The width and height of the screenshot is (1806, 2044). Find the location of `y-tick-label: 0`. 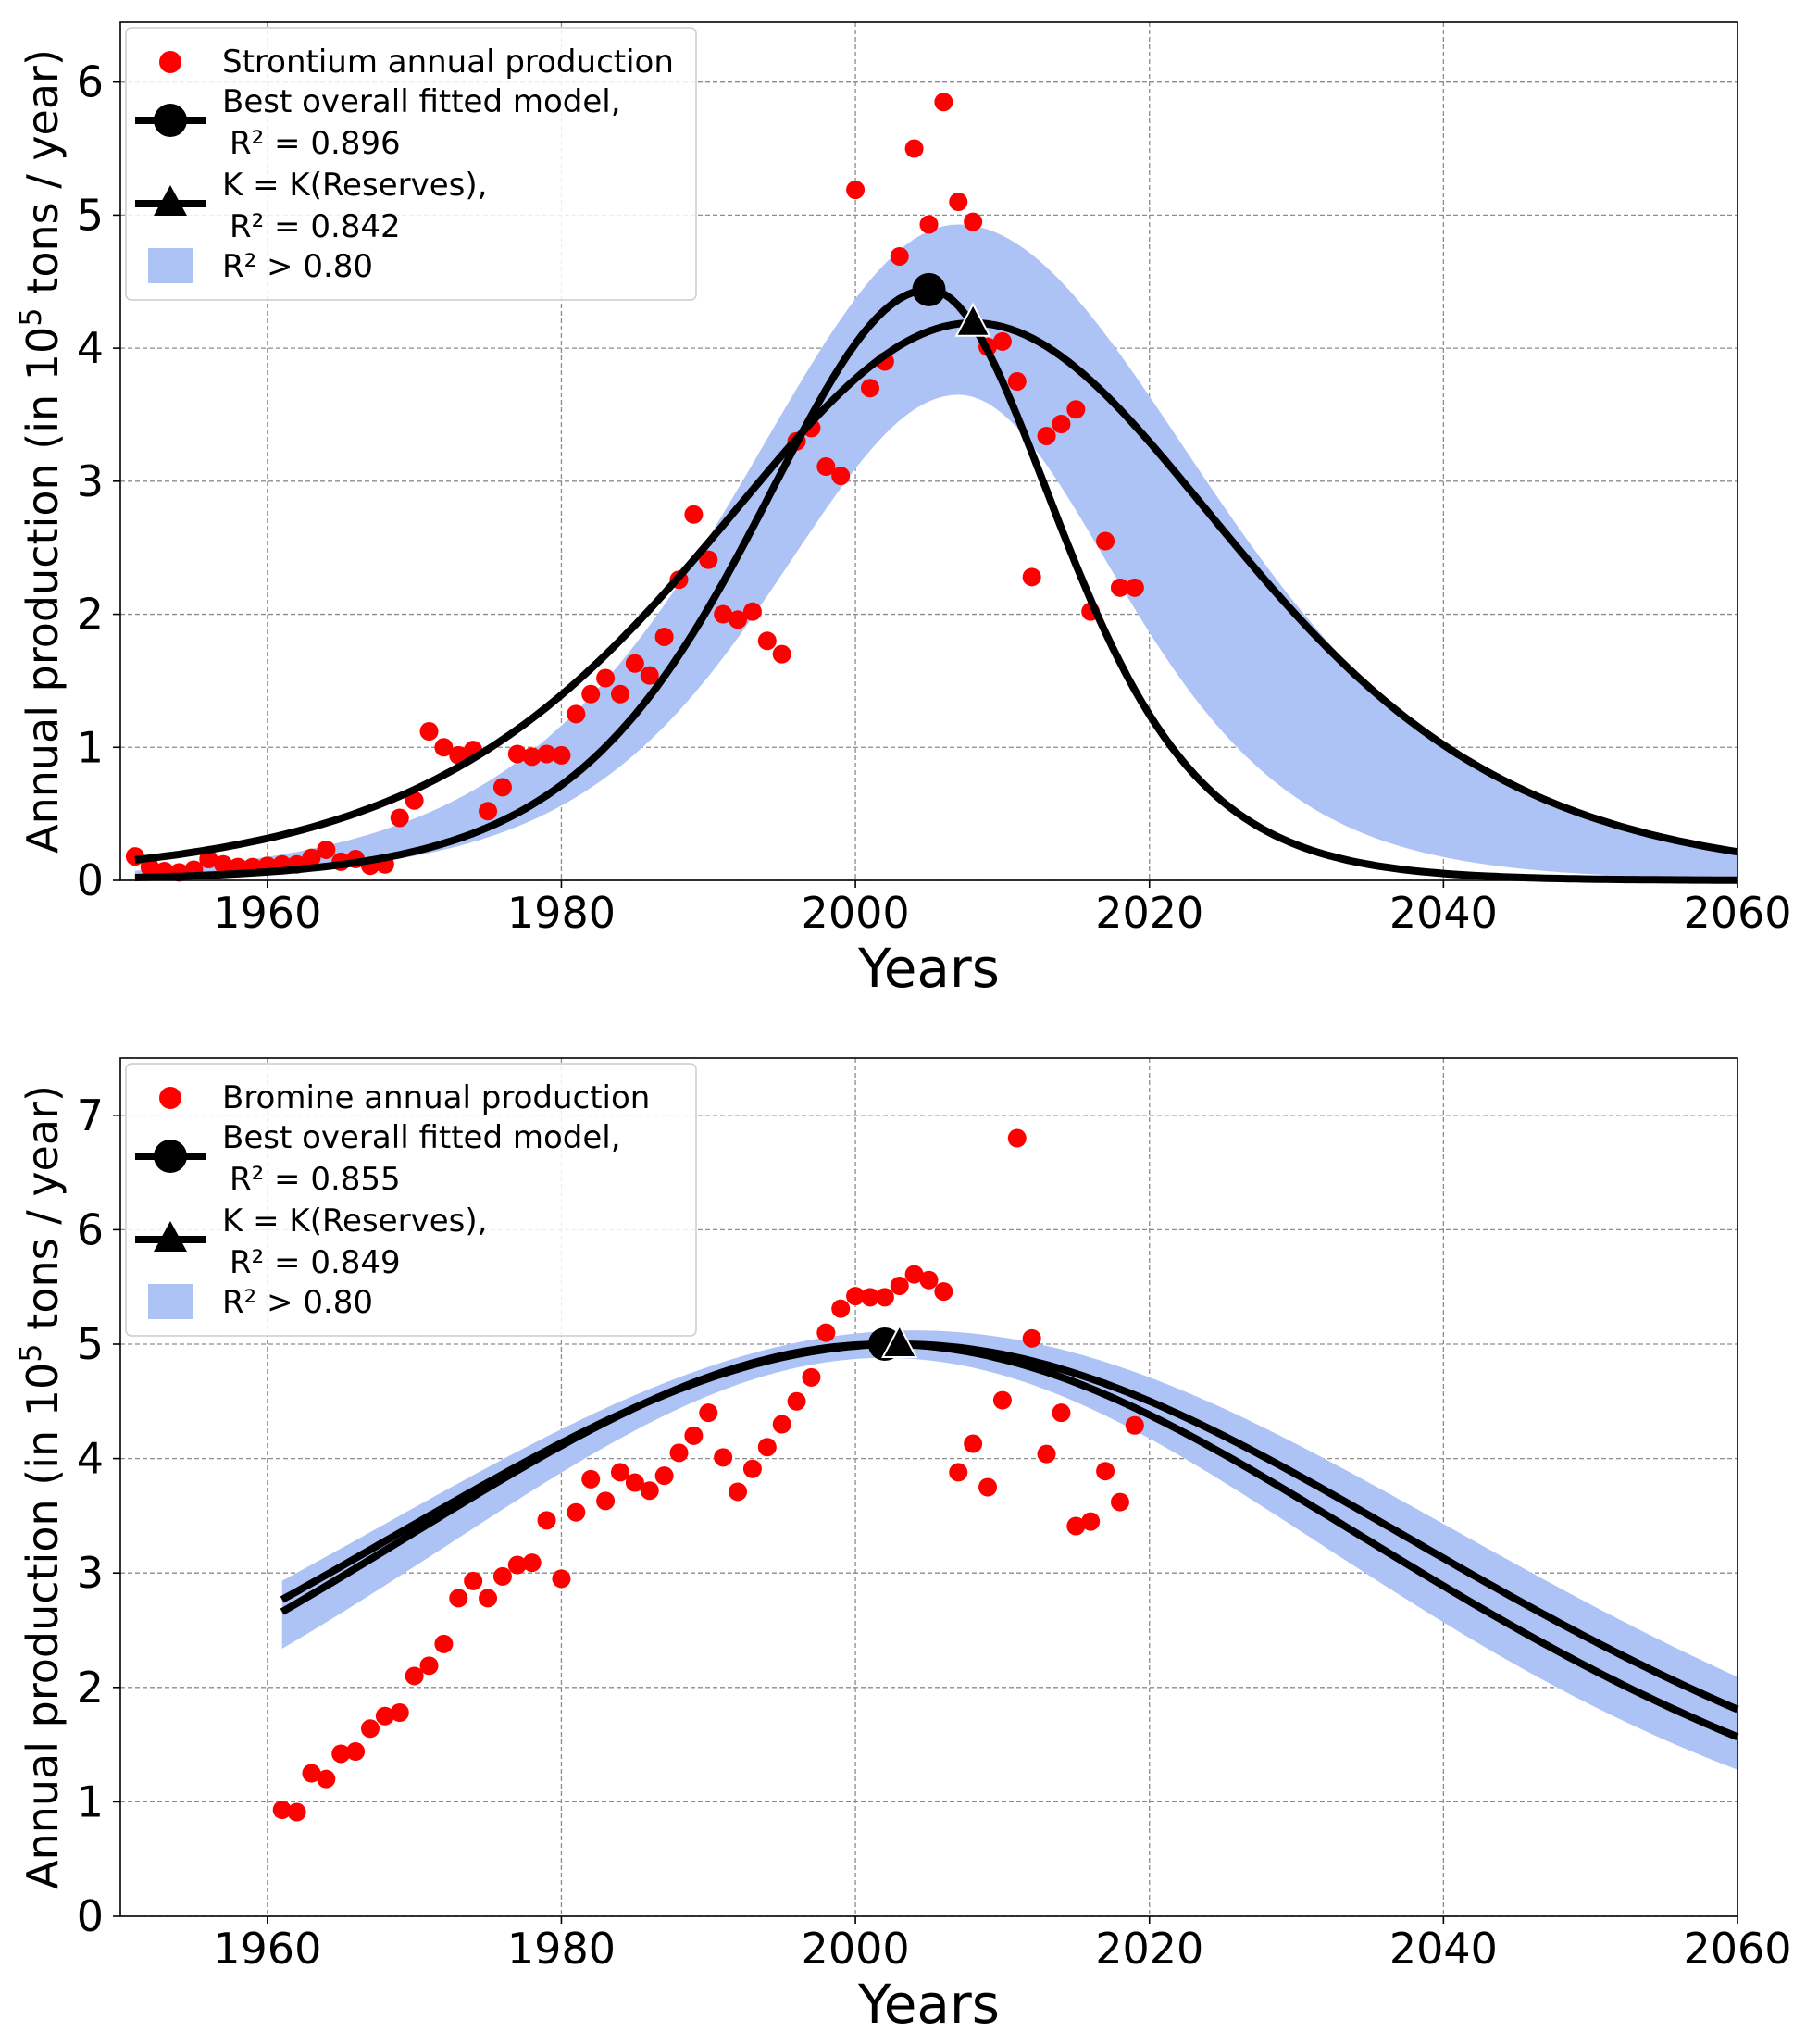

y-tick-label: 0 is located at coordinates (90, 880).